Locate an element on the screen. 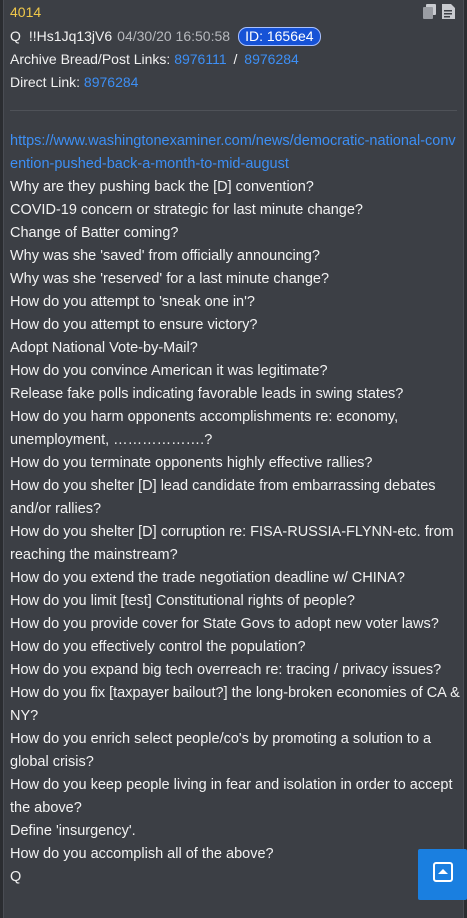 Image resolution: width=467 pixels, height=918 pixels. scroll-to-top-button is located at coordinates (442, 874).